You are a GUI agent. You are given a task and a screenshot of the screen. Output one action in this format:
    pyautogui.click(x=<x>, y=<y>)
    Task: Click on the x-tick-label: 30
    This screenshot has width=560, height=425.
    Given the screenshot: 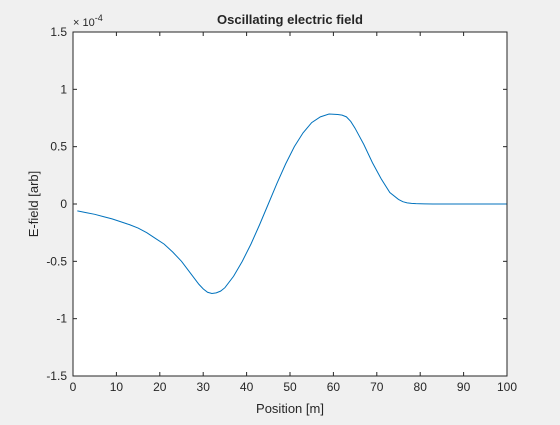 What is the action you would take?
    pyautogui.click(x=204, y=387)
    